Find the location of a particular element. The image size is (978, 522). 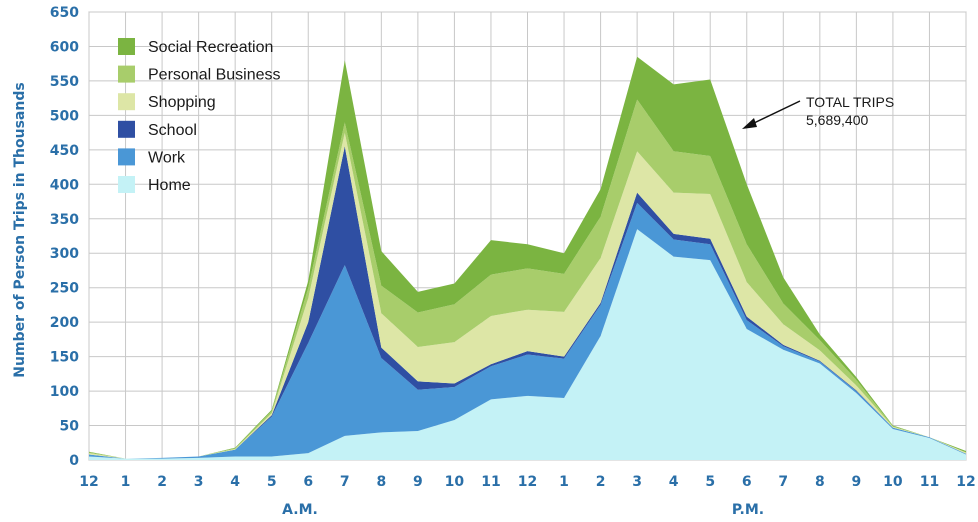

y-tick-label: 100 is located at coordinates (64, 392).